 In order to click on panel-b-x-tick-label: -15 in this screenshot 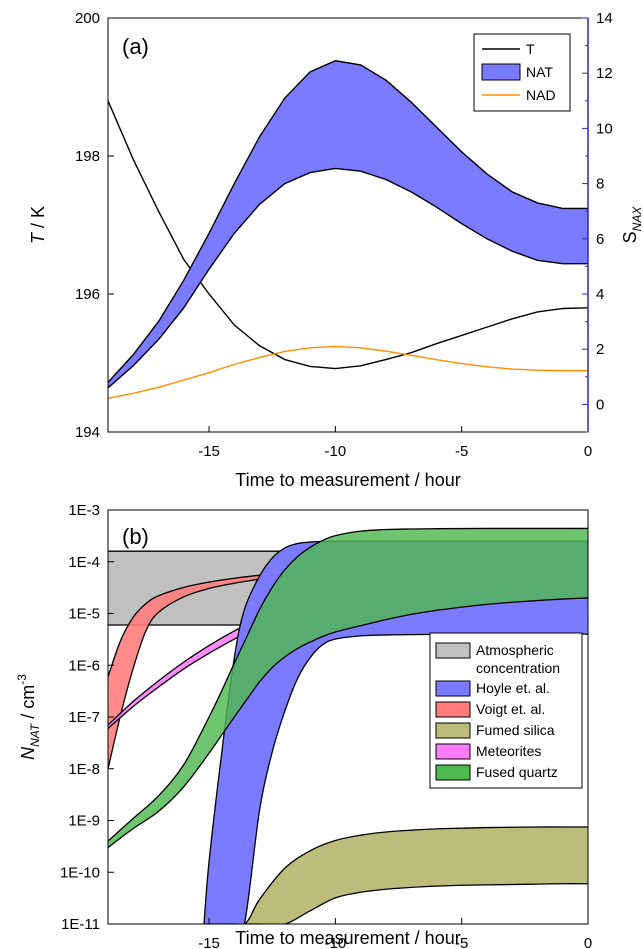, I will do `click(209, 942)`.